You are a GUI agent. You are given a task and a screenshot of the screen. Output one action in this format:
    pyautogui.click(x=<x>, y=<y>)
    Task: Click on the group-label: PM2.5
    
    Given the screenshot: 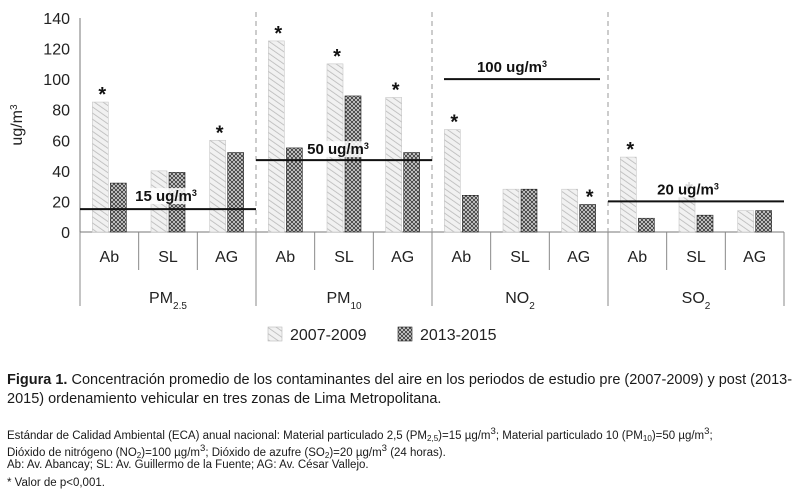 What is the action you would take?
    pyautogui.click(x=168, y=301)
    